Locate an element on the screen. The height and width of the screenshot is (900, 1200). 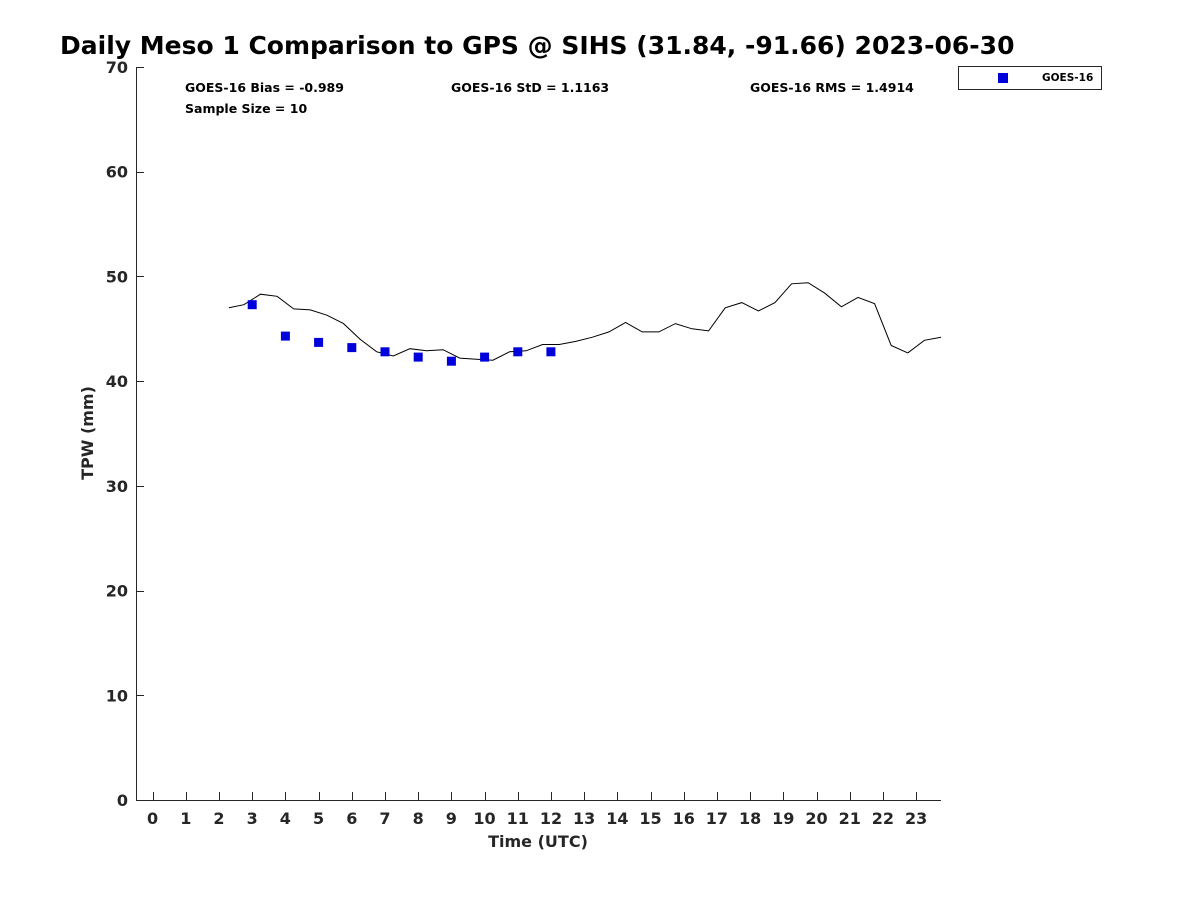
x-axis-ticks: 0 1 2 3 4 5 6 7 8 9 10 11 12 13 14 15 16 17 18 19 20 21 22 23 is located at coordinates (537, 810).